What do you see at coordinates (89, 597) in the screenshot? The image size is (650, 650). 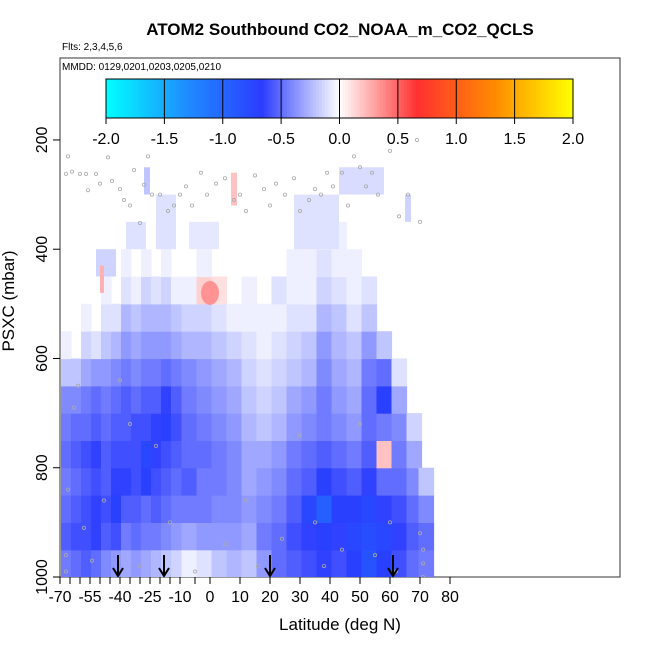 I see `x-tick-label: -55` at bounding box center [89, 597].